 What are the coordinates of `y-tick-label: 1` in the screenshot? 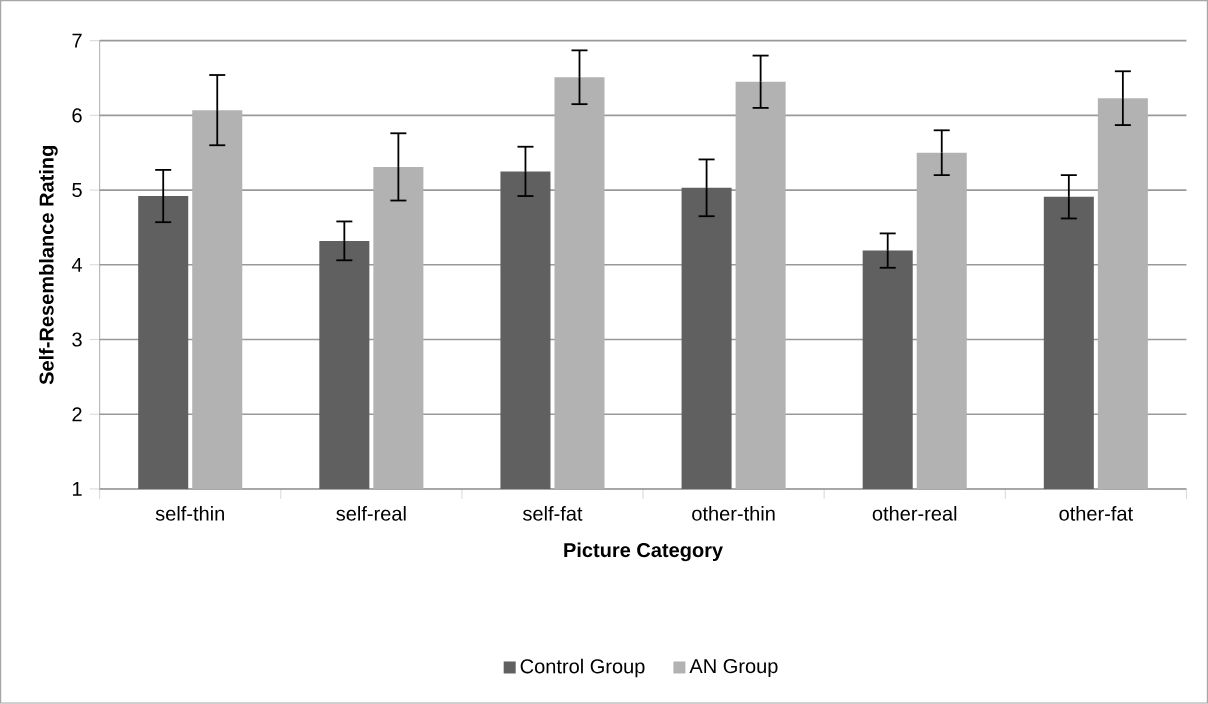 It's located at (77, 489).